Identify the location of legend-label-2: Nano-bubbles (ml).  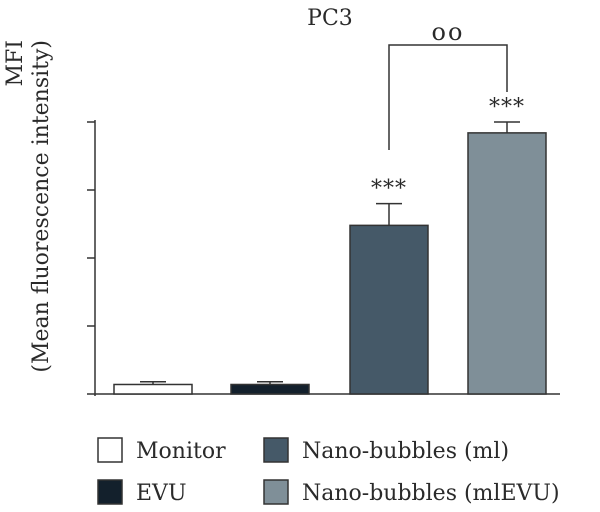
(405, 451).